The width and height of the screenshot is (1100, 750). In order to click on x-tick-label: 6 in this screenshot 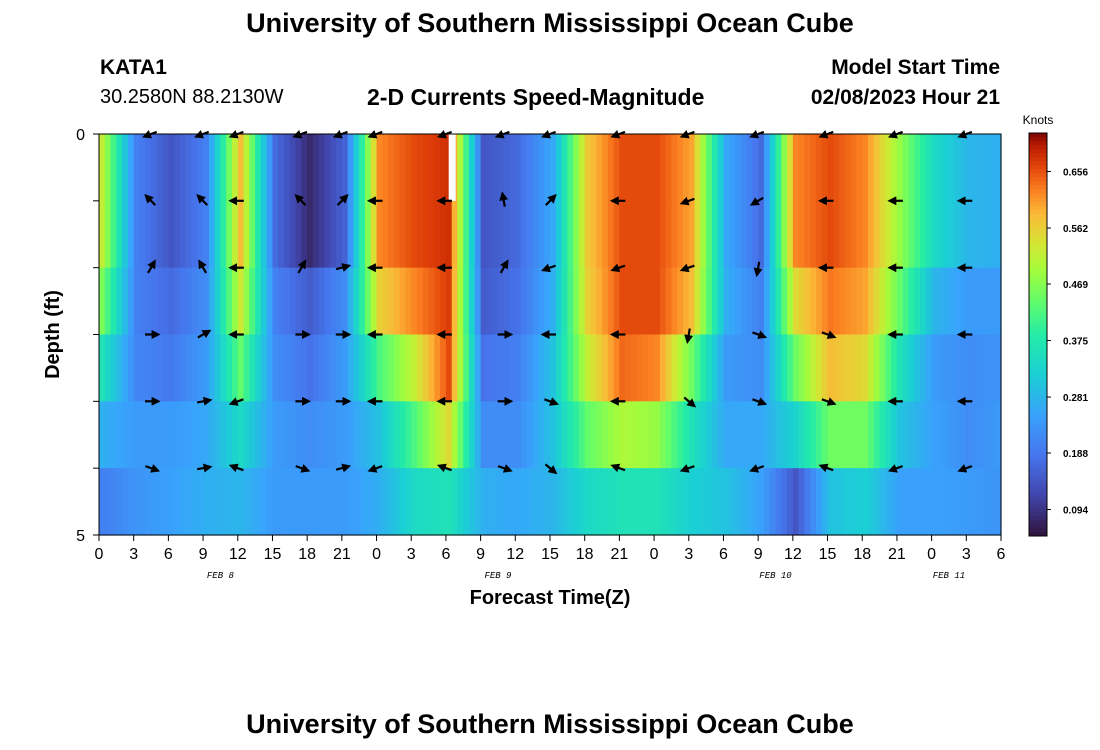, I will do `click(1001, 554)`.